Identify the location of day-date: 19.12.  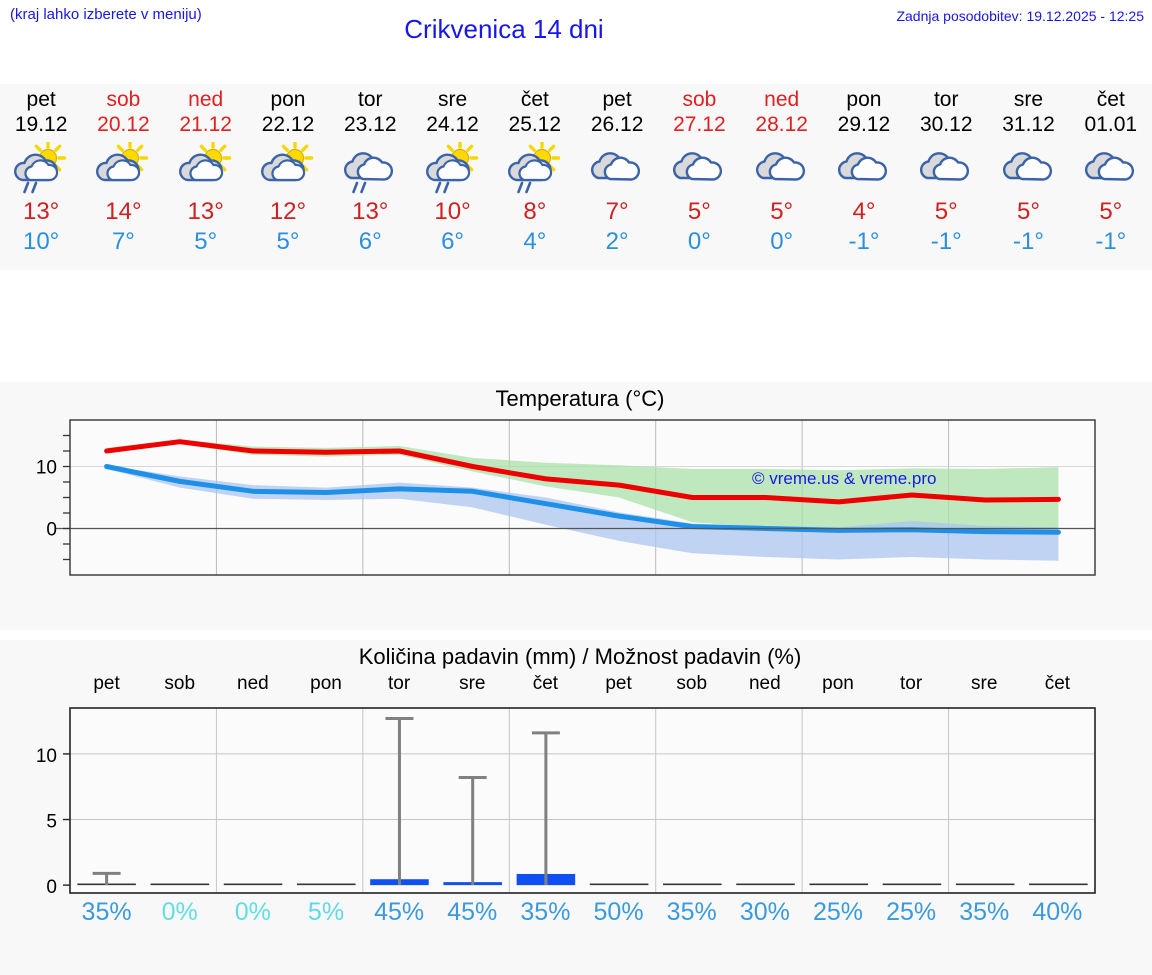
(41, 124).